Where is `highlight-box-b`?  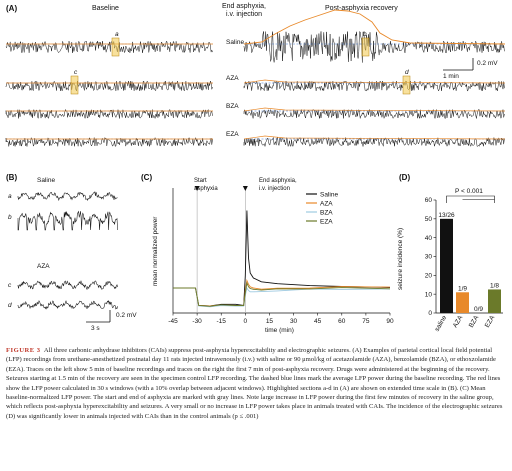 highlight-box-b is located at coordinates (365, 47).